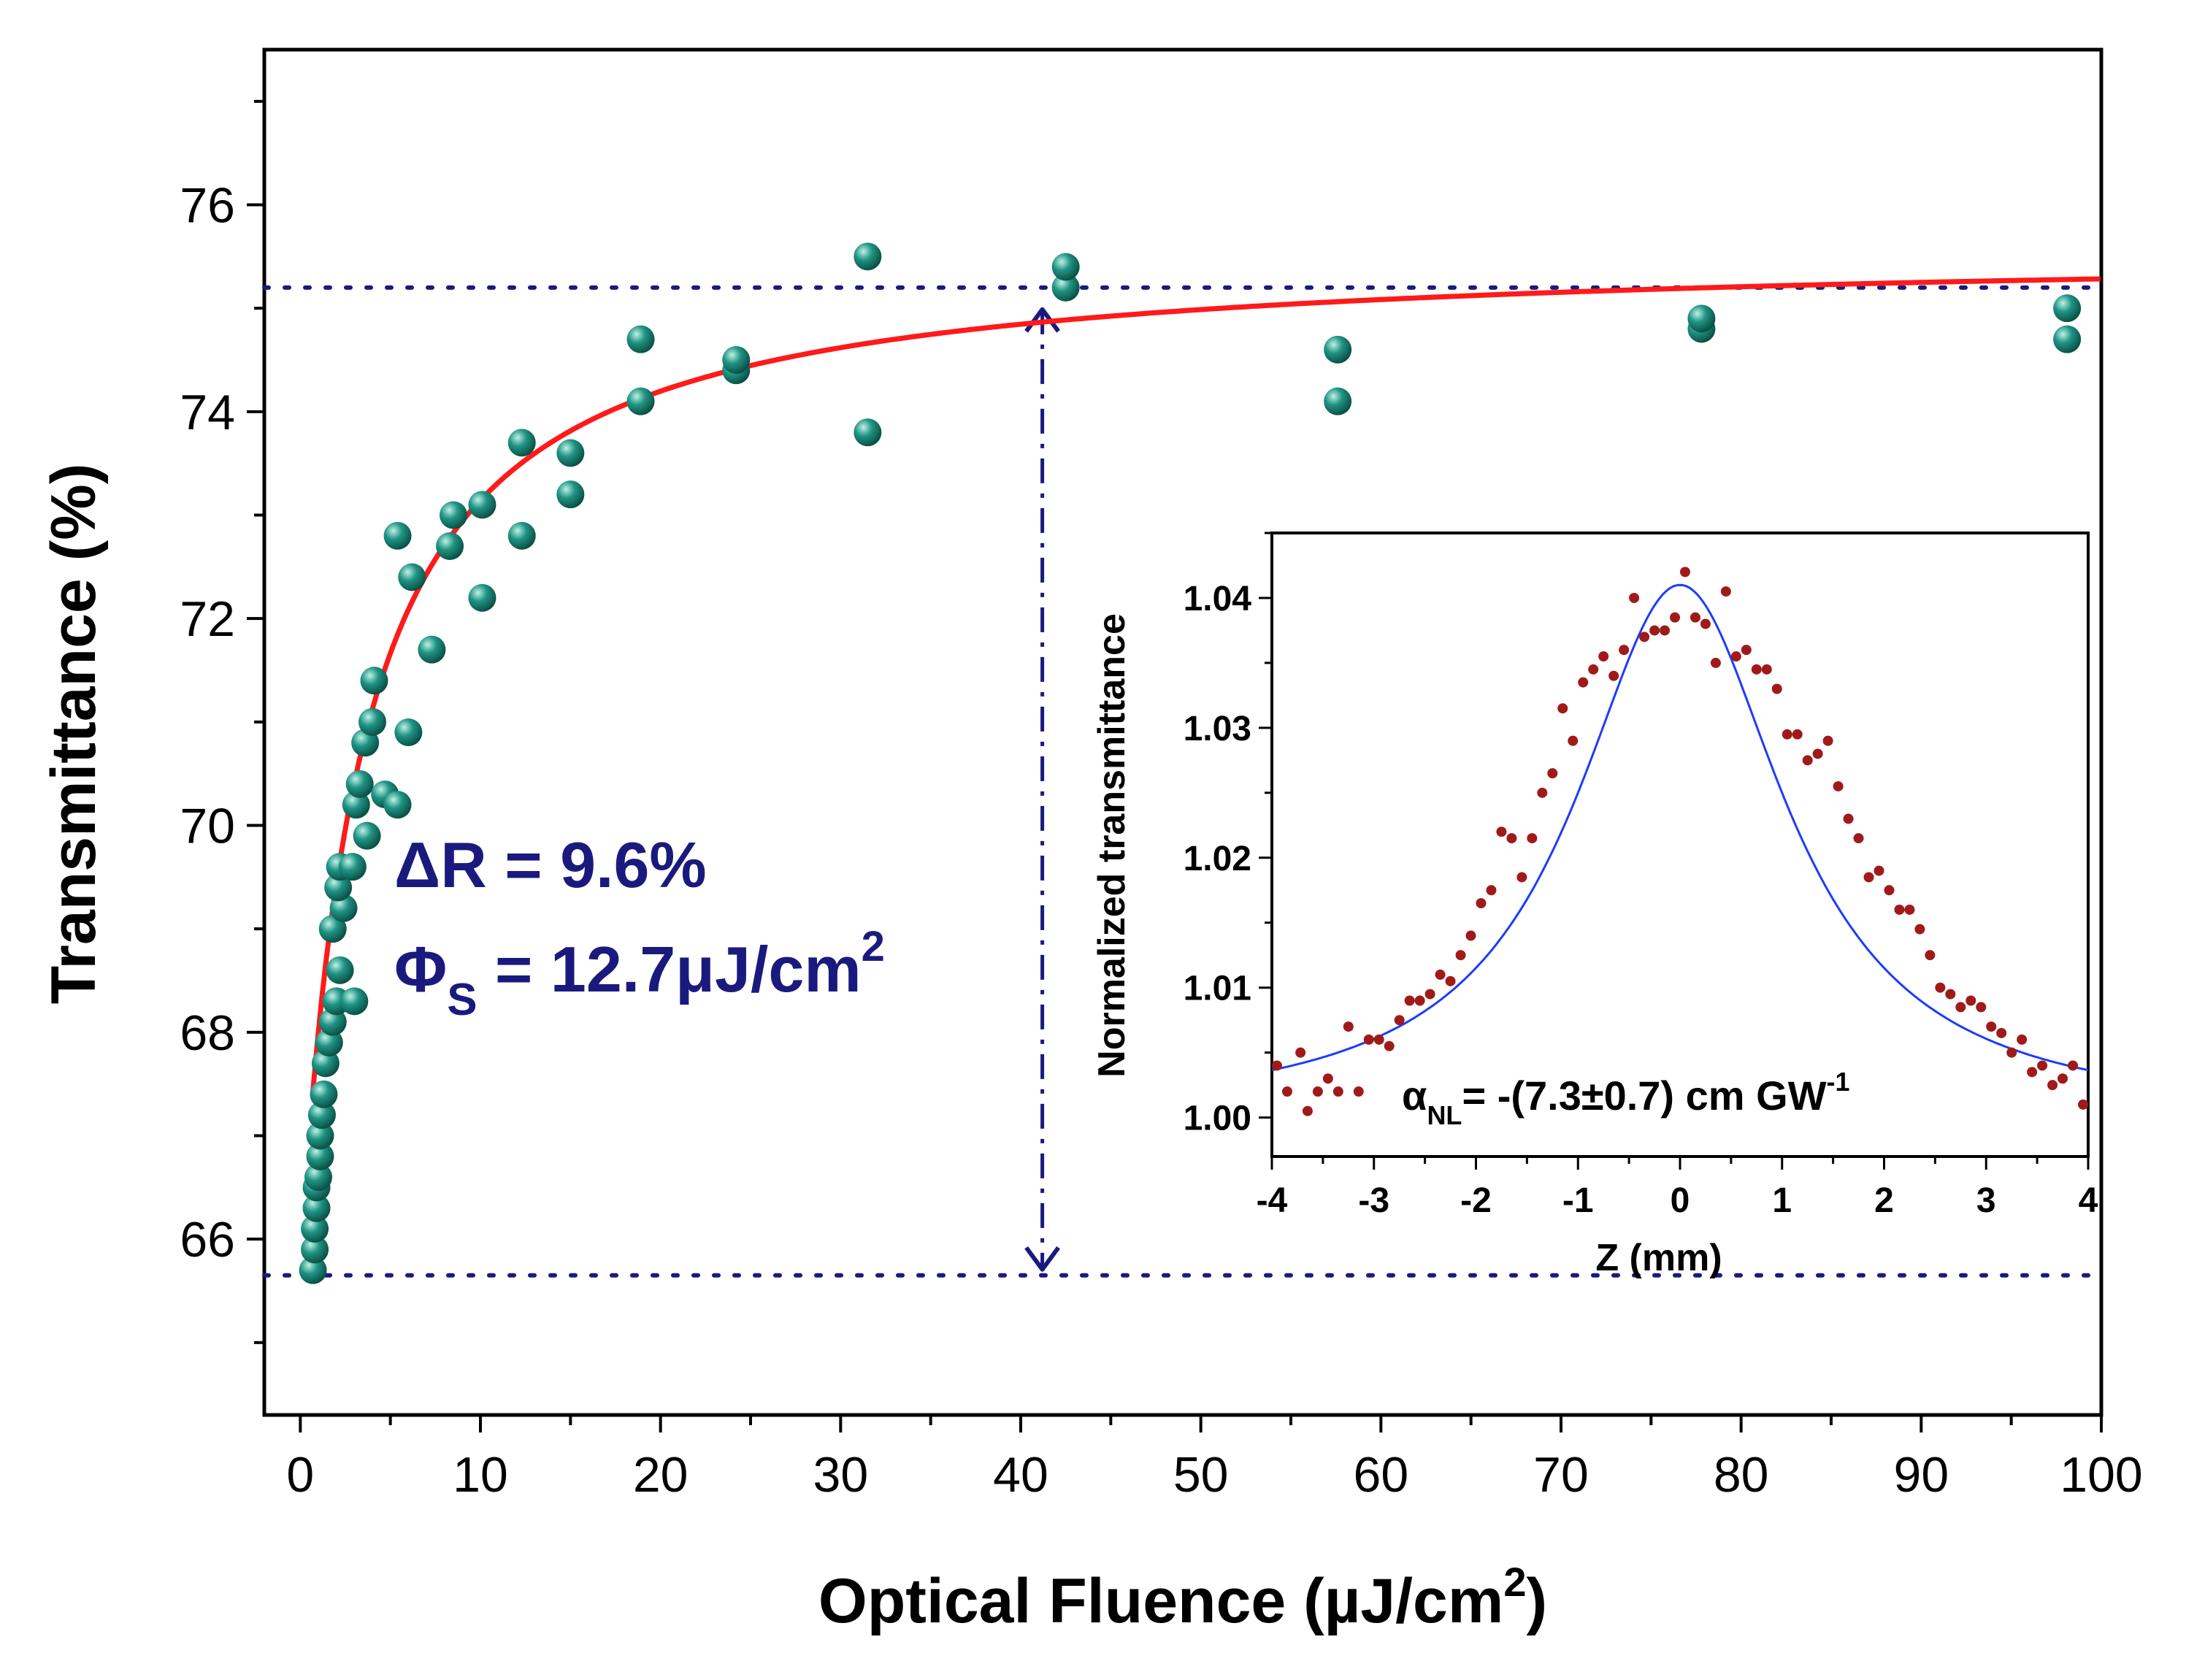  What do you see at coordinates (207, 619) in the screenshot?
I see `y-tick-label: 72` at bounding box center [207, 619].